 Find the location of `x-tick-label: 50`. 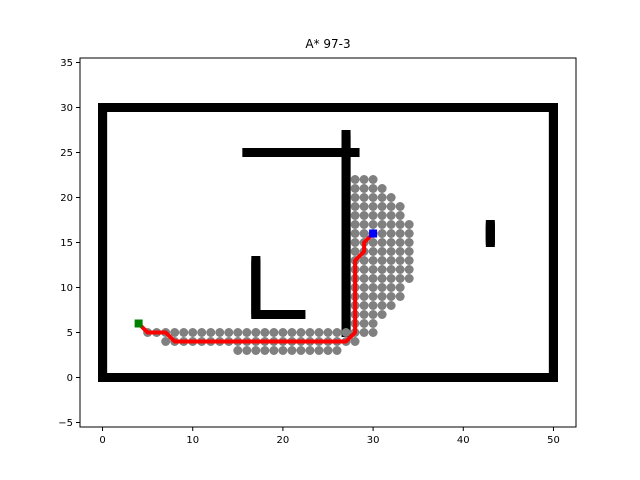

x-tick-label: 50 is located at coordinates (553, 440).